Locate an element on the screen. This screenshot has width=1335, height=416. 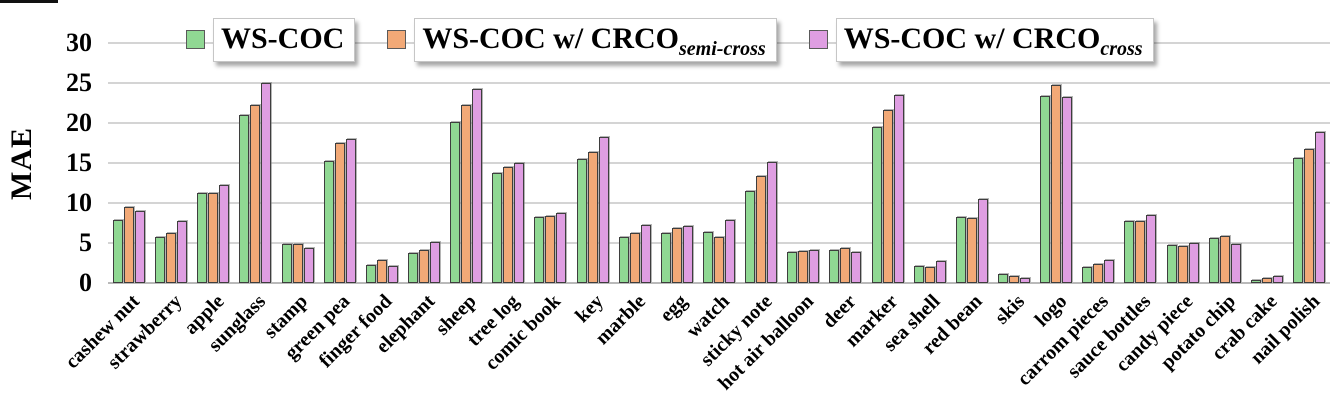
bar-group: green pea is located at coordinates (321, 203).